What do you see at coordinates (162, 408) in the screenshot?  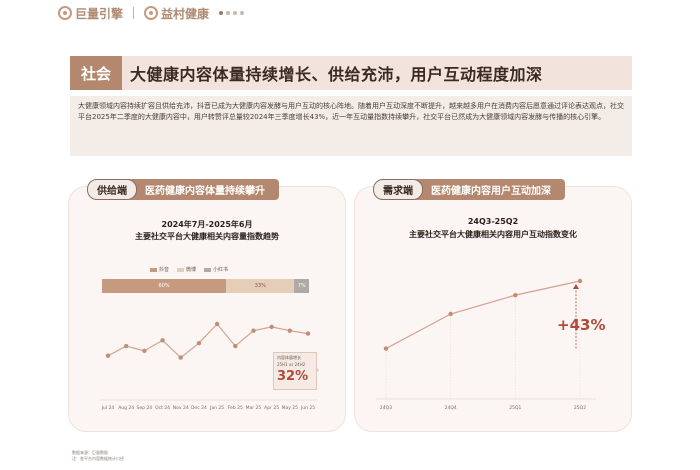 I see `left-x-tick-label: Oct 24` at bounding box center [162, 408].